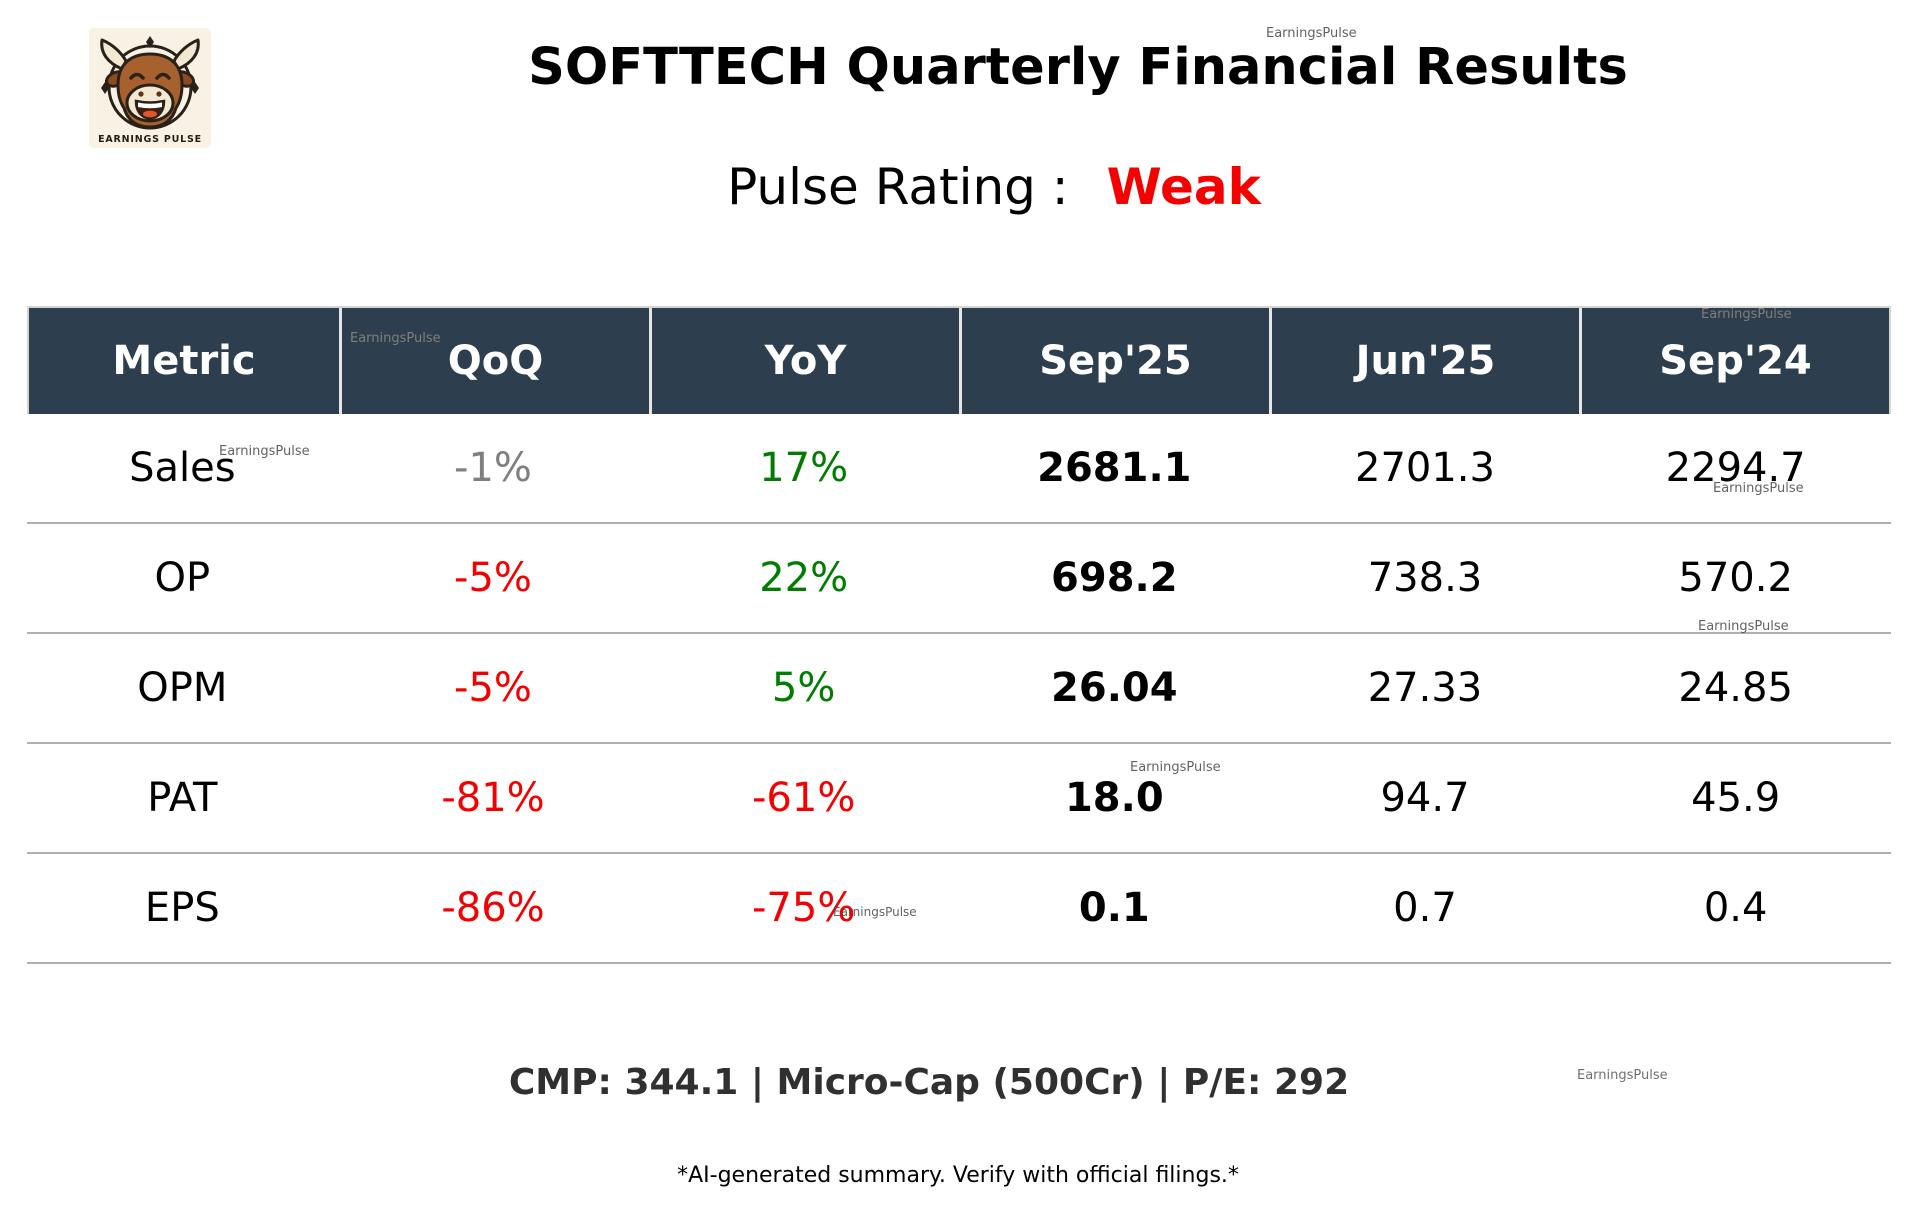 This screenshot has width=1919, height=1220. I want to click on cell-eps-yoy: -75%, so click(803, 908).